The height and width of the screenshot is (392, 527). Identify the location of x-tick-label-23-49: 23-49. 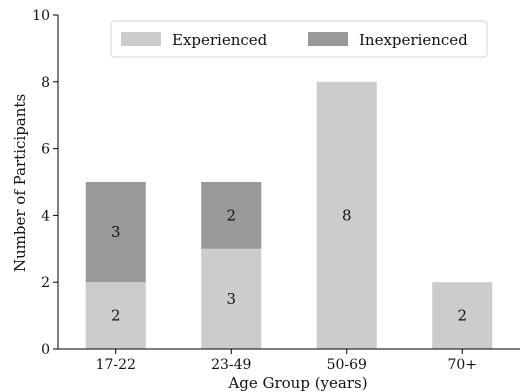
(231, 365).